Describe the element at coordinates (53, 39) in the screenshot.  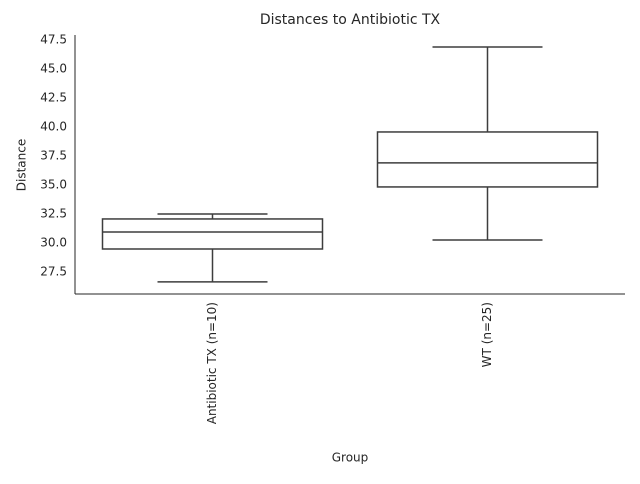
I see `y-tick-label: 47.5` at that location.